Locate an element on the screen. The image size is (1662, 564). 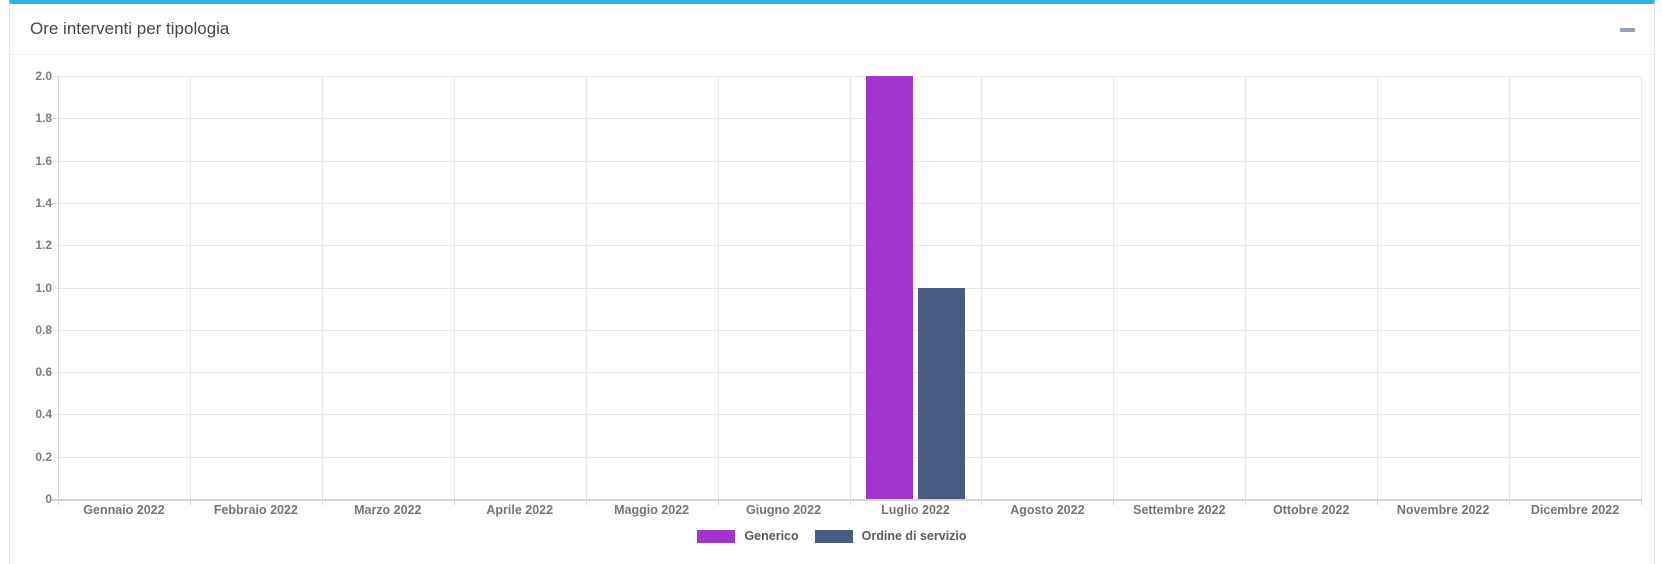
x-axis-tick-label: Dicembre 2022 is located at coordinates (1575, 510).